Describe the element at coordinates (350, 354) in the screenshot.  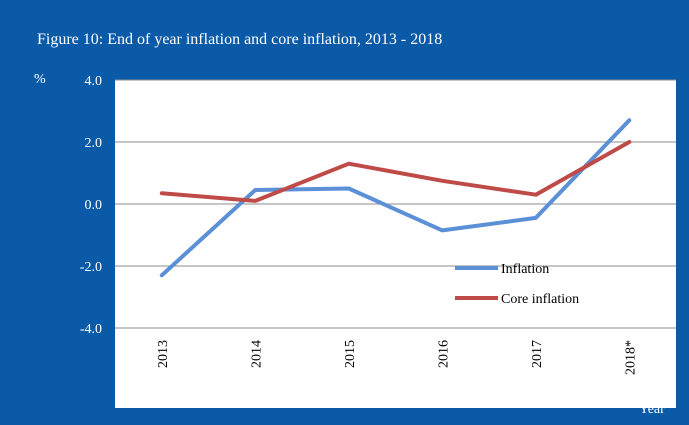
I see `x-tick-label: 2015` at that location.